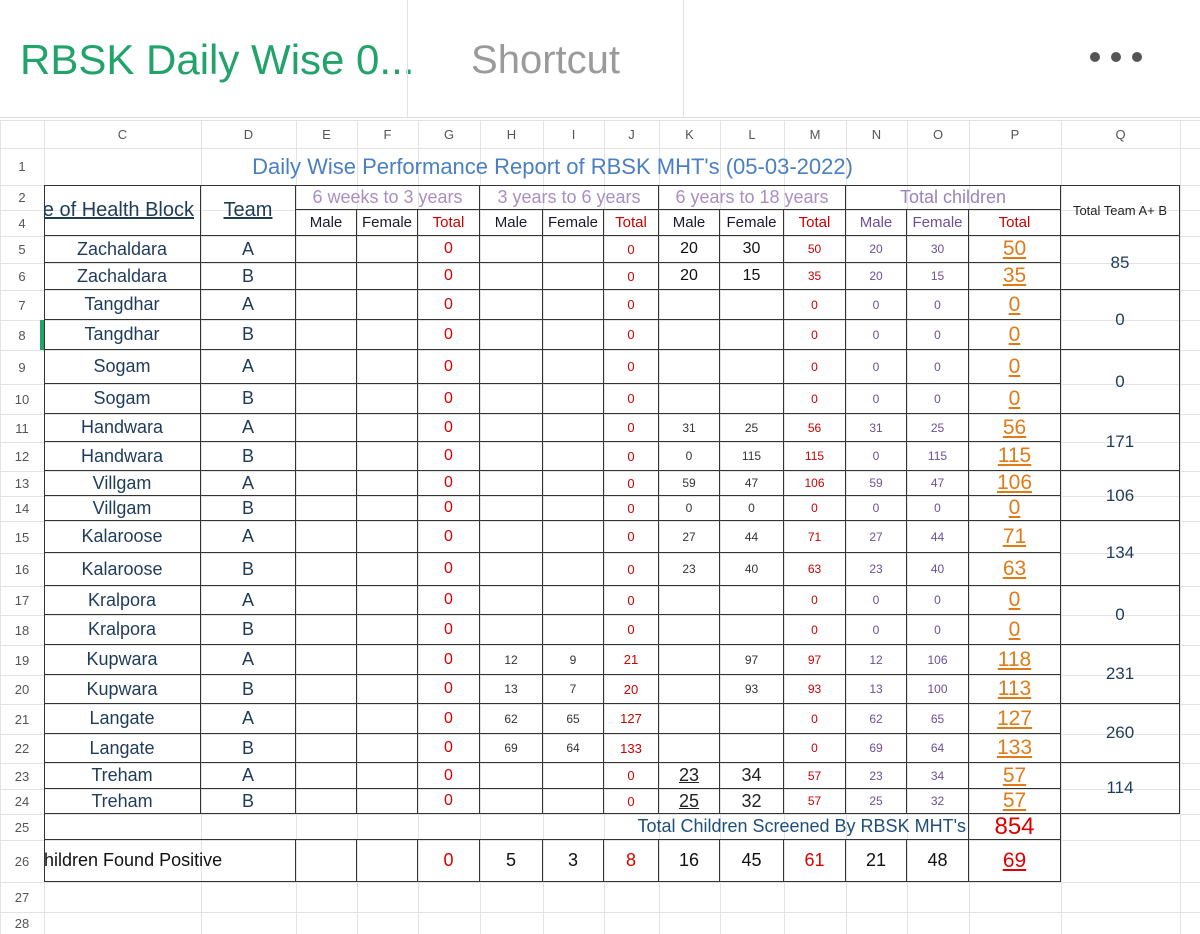 Image resolution: width=1200 pixels, height=934 pixels. Describe the element at coordinates (815, 428) in the screenshot. I see `table-cell: 56` at that location.